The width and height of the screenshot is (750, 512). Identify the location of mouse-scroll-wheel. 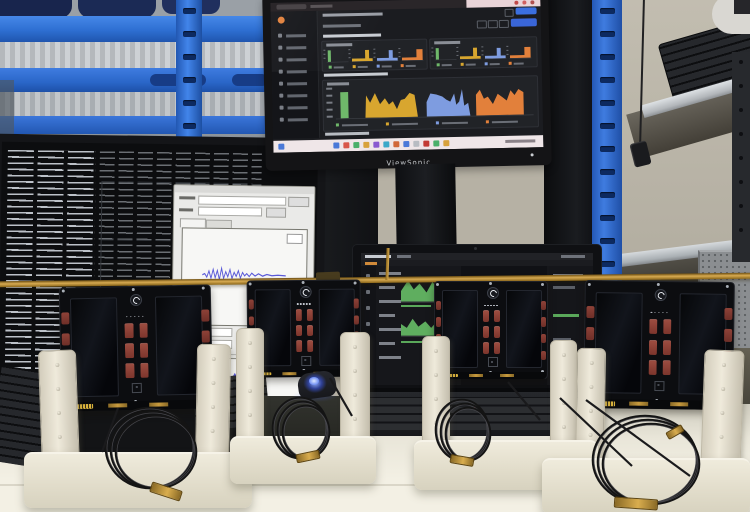
(314, 381).